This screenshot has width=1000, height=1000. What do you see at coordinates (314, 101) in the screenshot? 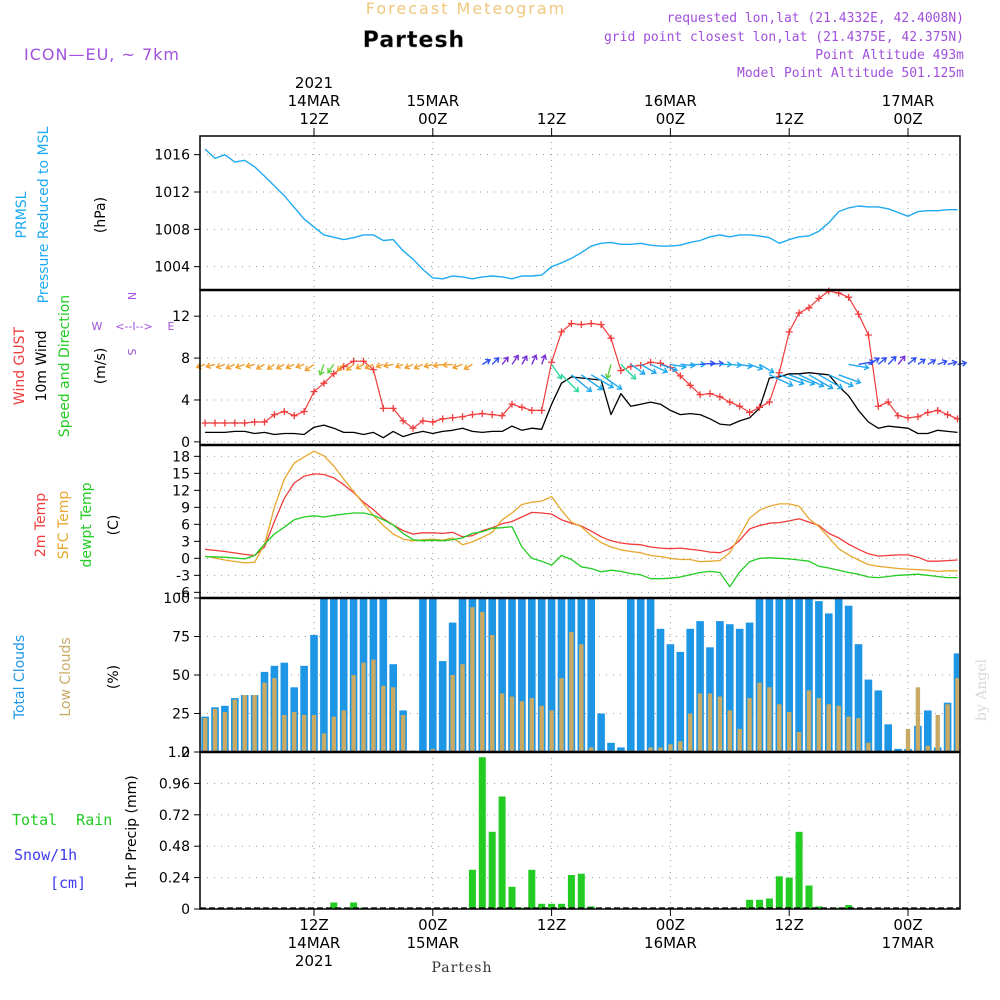
I see `top-tick-label: 14MAR` at bounding box center [314, 101].